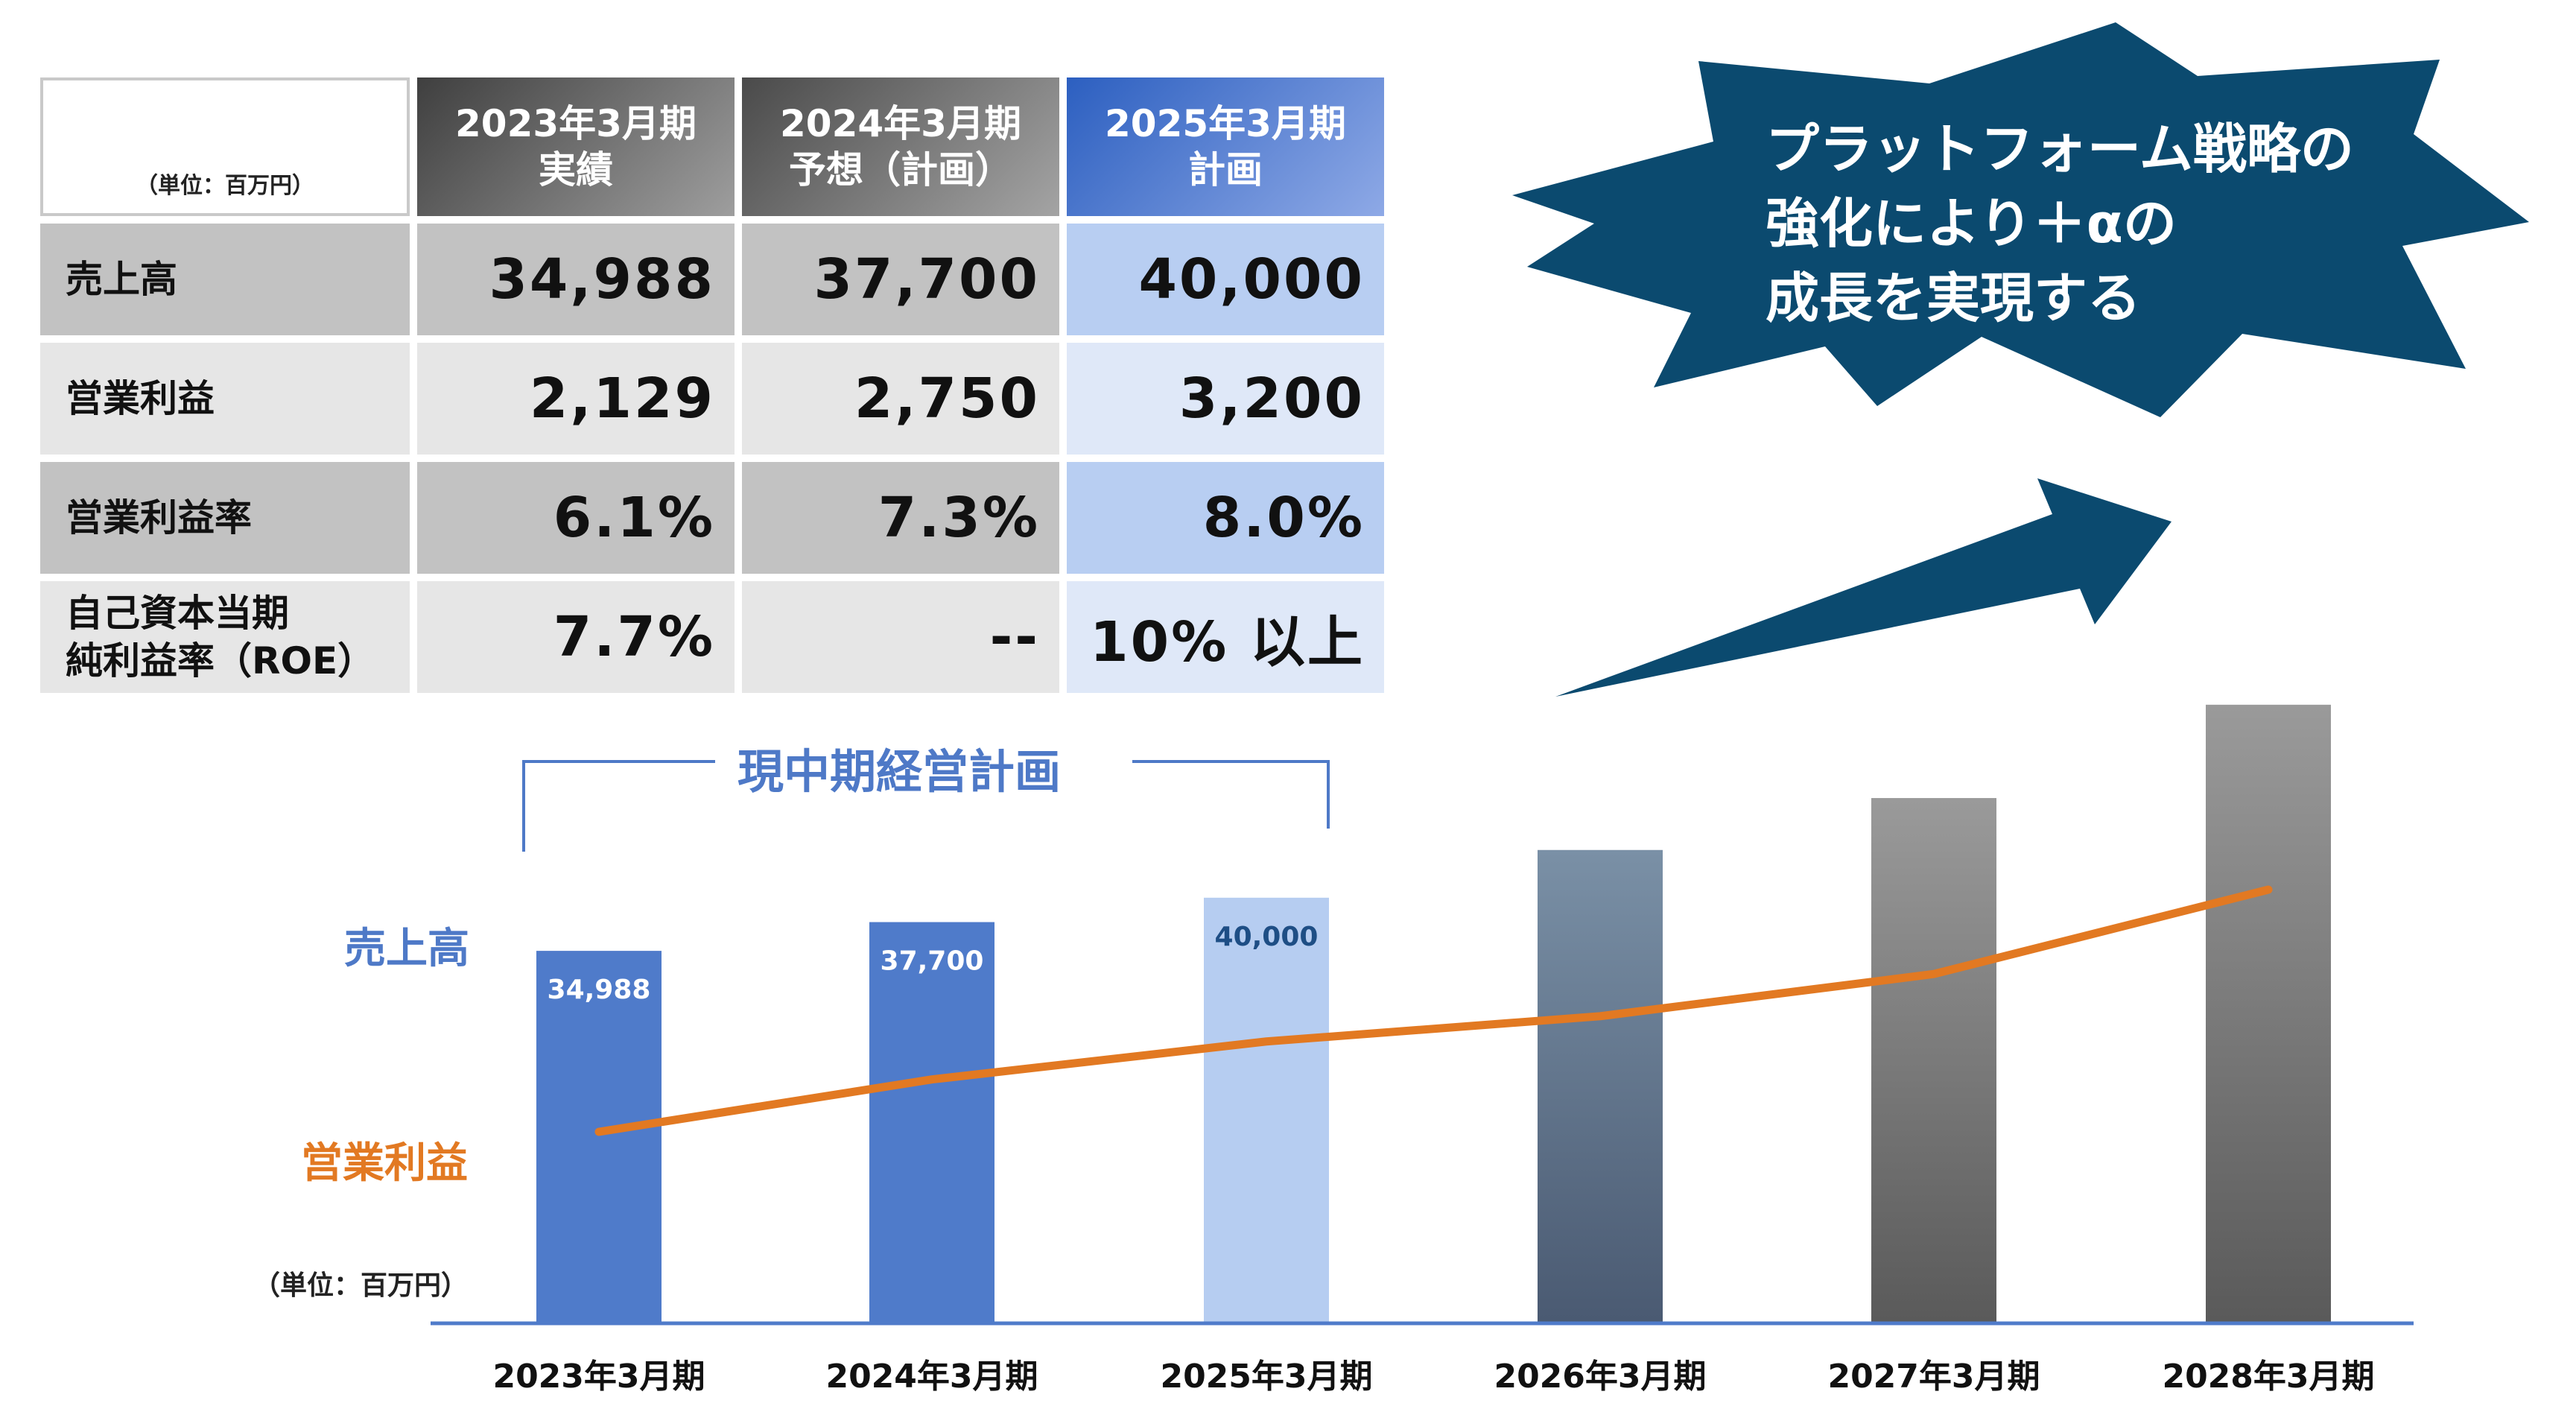 This screenshot has width=2576, height=1409. Describe the element at coordinates (1226, 637) in the screenshot. I see `table-cell: 10% 以上` at that location.